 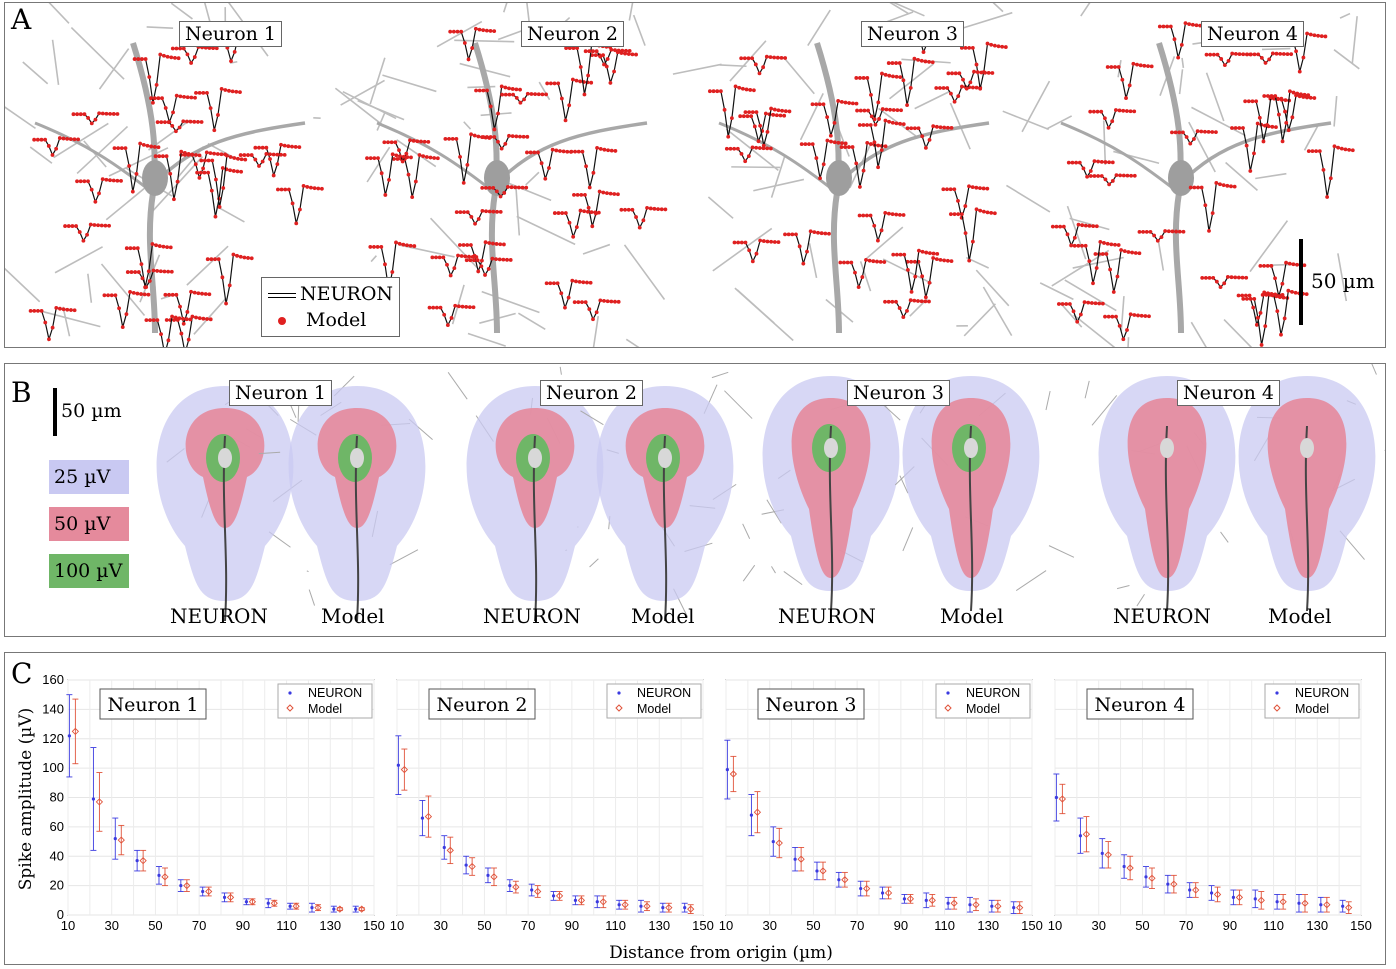 I want to click on legend-neuron-label: NEURON, so click(x=1322, y=693).